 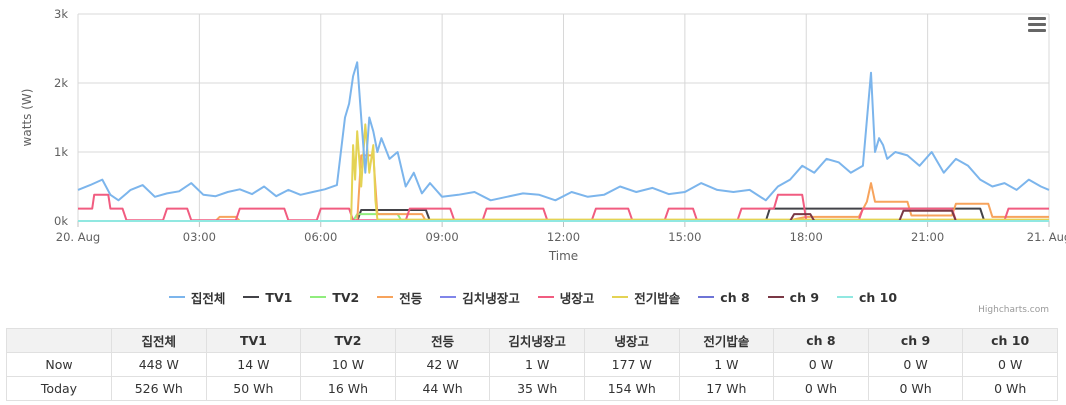 What do you see at coordinates (253, 364) in the screenshot?
I see `table-cell: 14 W` at bounding box center [253, 364].